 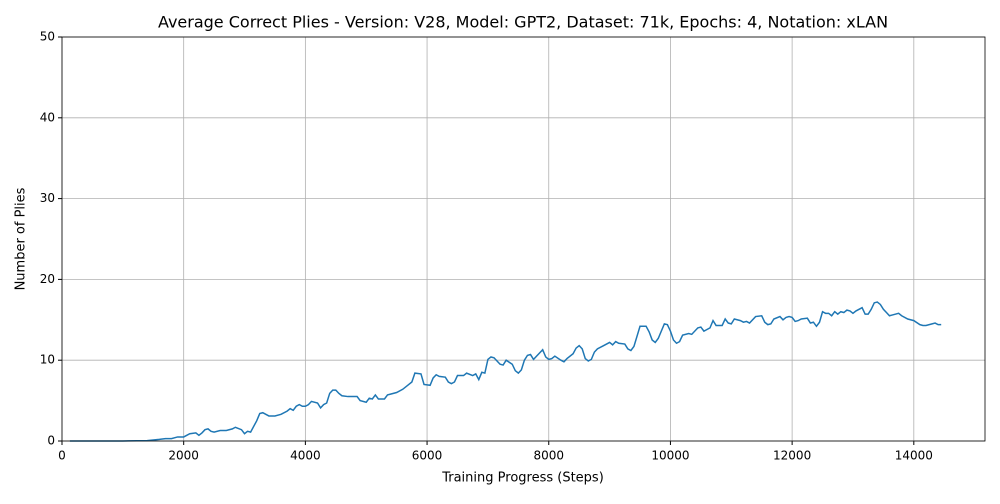 I want to click on y-tick-label: 50, so click(x=47, y=37).